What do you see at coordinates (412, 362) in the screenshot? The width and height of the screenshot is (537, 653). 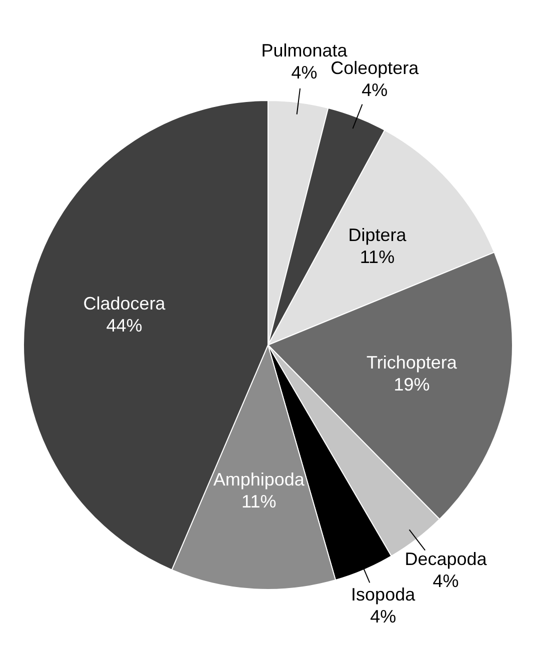 I see `slice-label: Trichoptera` at bounding box center [412, 362].